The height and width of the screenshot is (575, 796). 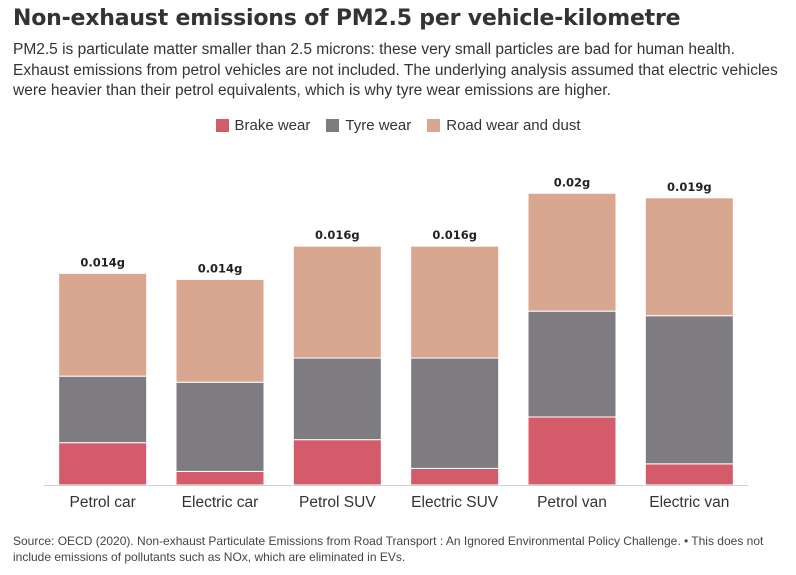 What do you see at coordinates (689, 474) in the screenshot?
I see `bar-brake-wear-electric-van` at bounding box center [689, 474].